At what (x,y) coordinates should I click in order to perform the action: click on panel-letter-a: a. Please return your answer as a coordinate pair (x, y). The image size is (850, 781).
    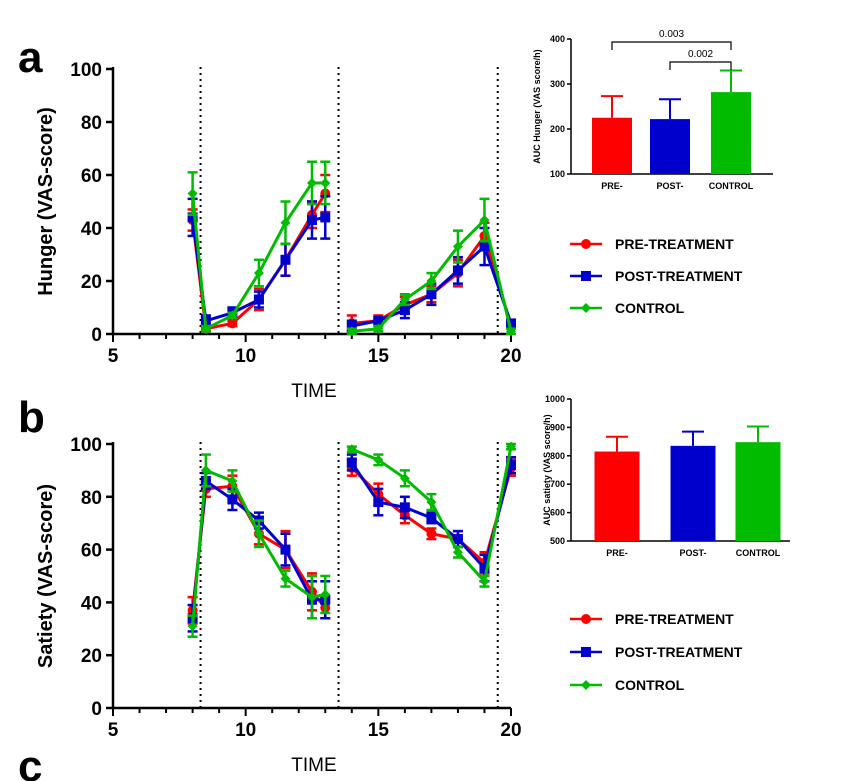
    Looking at the image, I should click on (30, 57).